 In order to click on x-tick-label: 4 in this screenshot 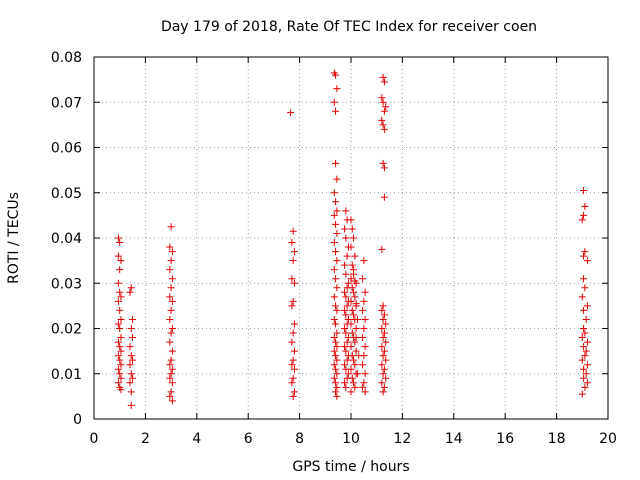, I will do `click(196, 439)`.